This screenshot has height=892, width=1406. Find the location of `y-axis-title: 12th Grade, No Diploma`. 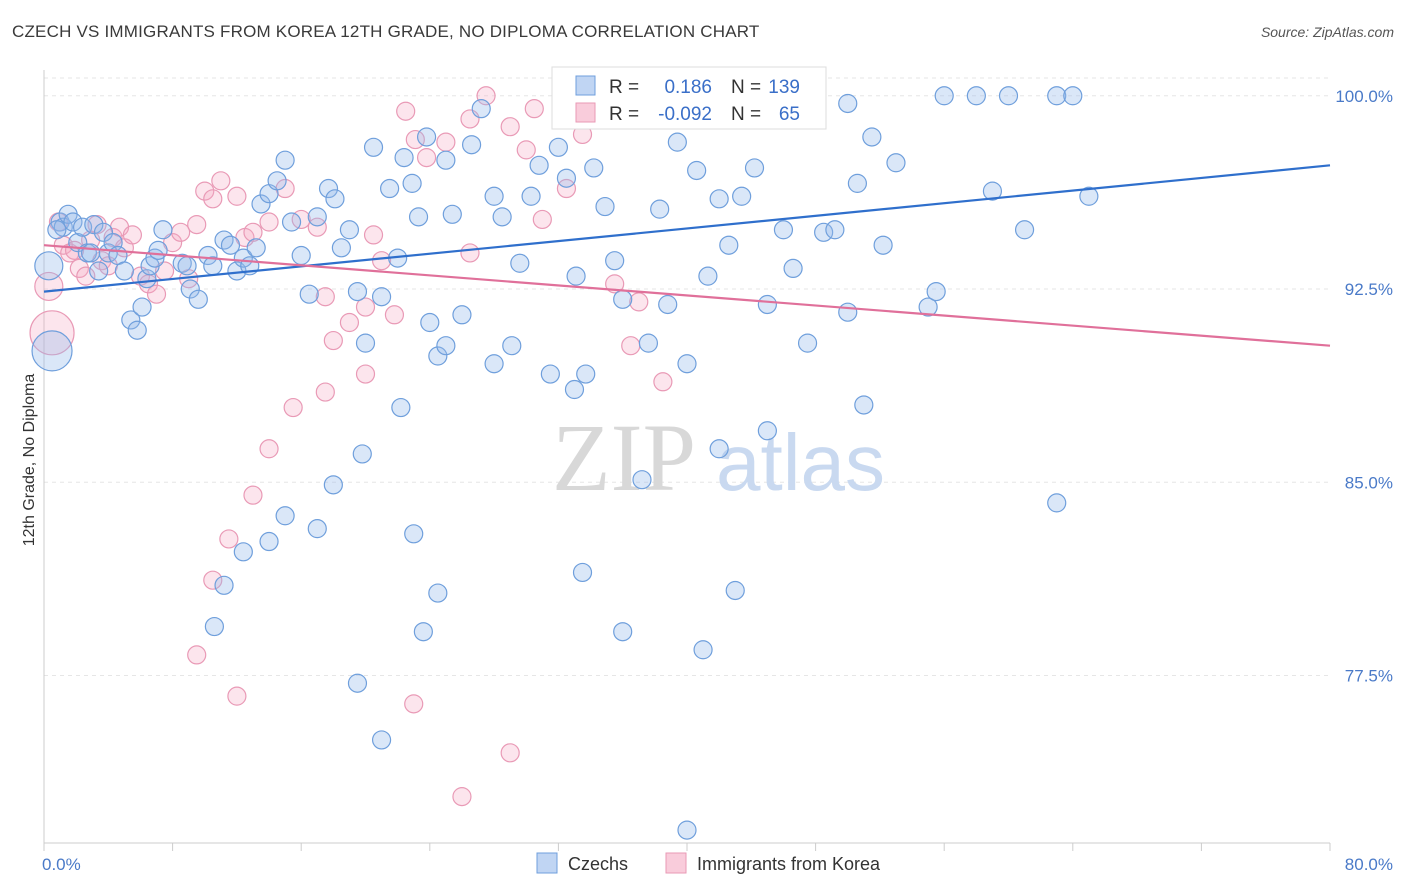

y-axis-title: 12th Grade, No Diploma is located at coordinates (29, 460).